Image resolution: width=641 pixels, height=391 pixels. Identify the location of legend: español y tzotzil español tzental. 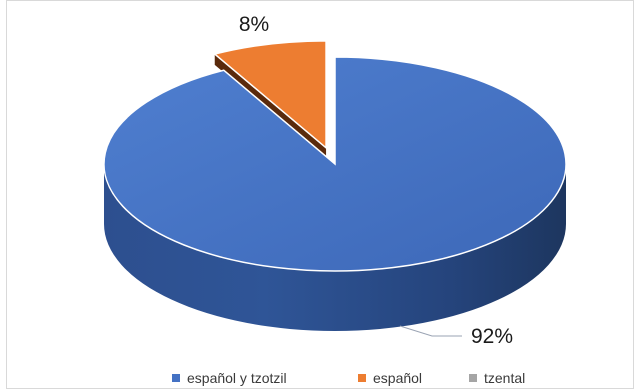
(320, 378).